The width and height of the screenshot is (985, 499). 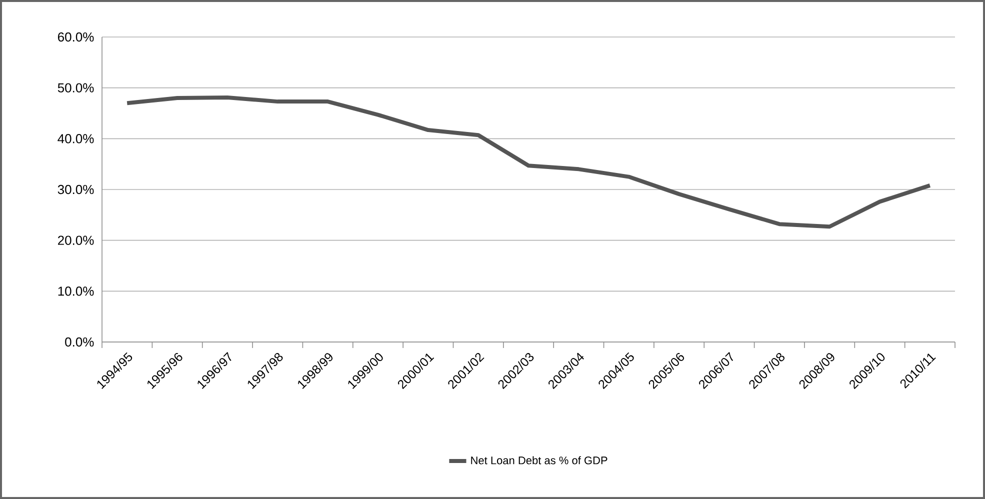 I want to click on y-tick-label: 20.0%, so click(x=76, y=240).